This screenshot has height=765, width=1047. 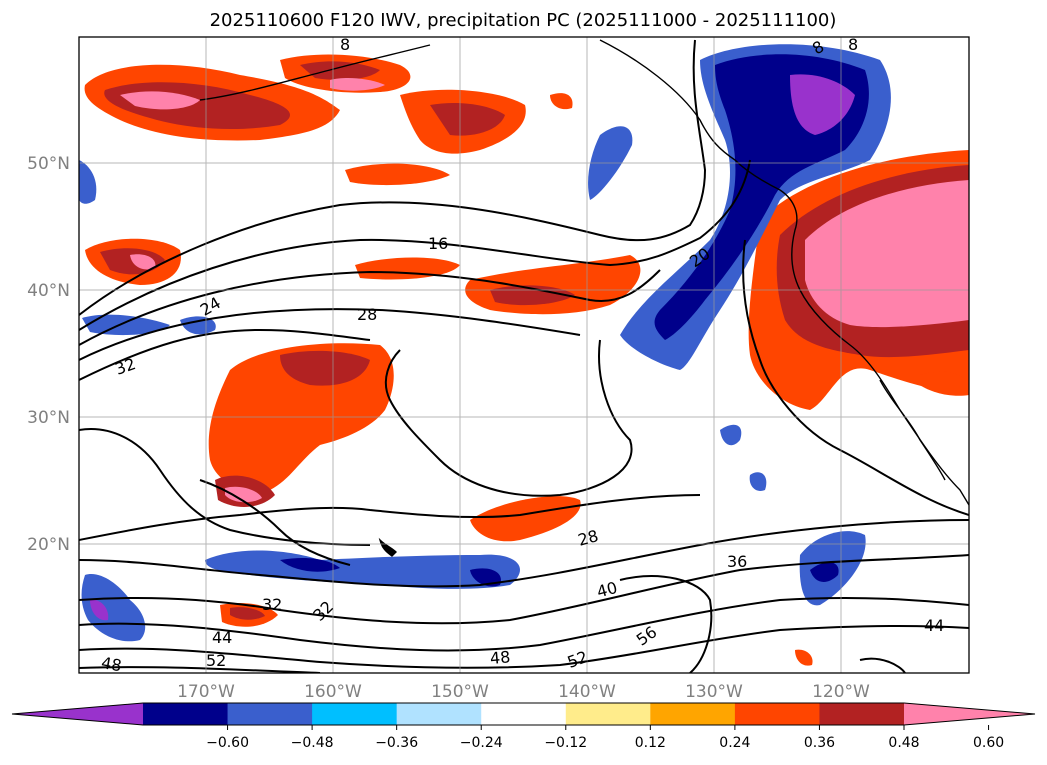 What do you see at coordinates (969, 714) in the screenshot?
I see `colorbar-extend-high` at bounding box center [969, 714].